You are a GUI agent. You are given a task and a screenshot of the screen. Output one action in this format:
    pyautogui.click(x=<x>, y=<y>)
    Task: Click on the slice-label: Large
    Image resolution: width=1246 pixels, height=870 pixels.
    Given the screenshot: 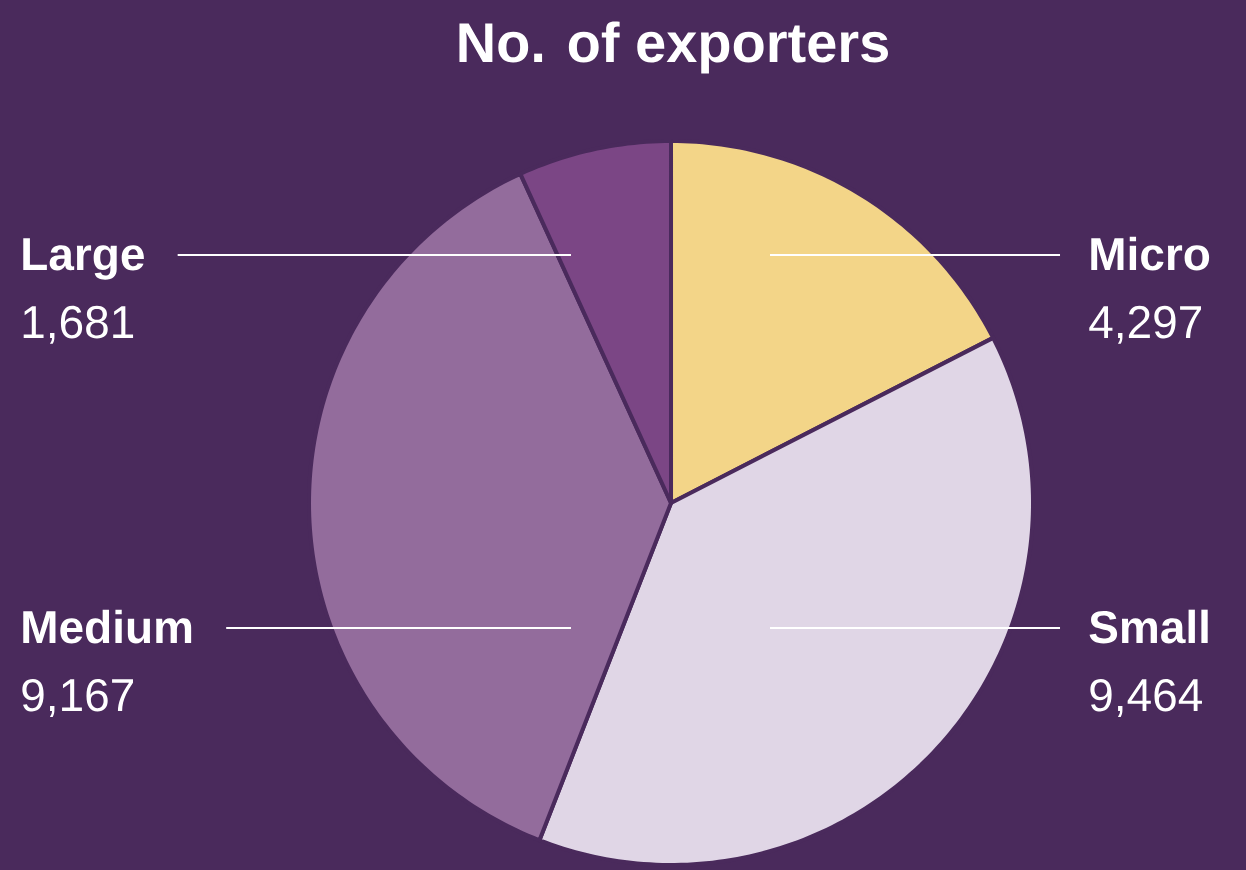 What is the action you would take?
    pyautogui.click(x=83, y=259)
    